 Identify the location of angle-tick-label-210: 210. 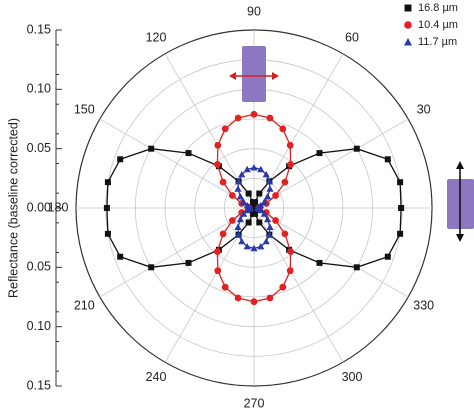
(84, 305).